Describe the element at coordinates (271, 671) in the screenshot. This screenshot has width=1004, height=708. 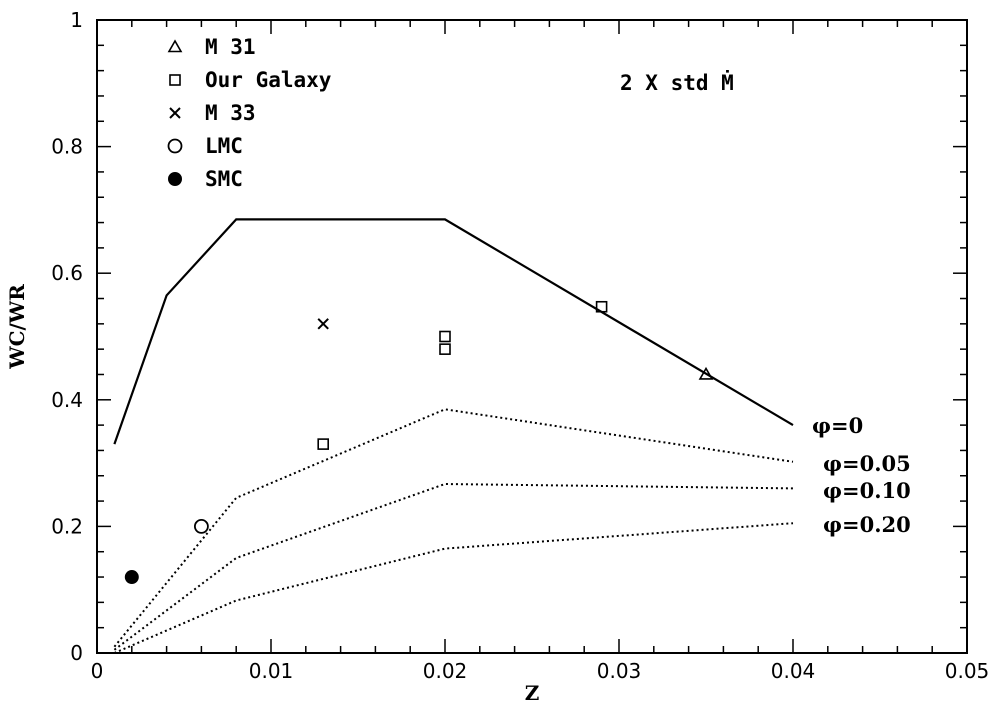
I see `x-tick-label: 0.01` at that location.